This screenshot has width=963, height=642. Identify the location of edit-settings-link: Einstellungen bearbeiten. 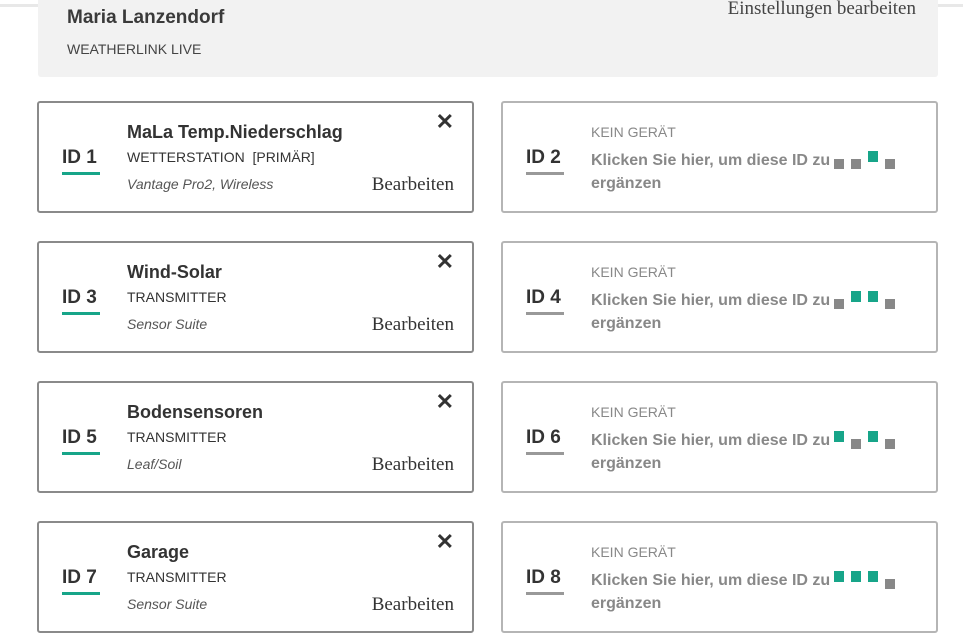
(822, 10).